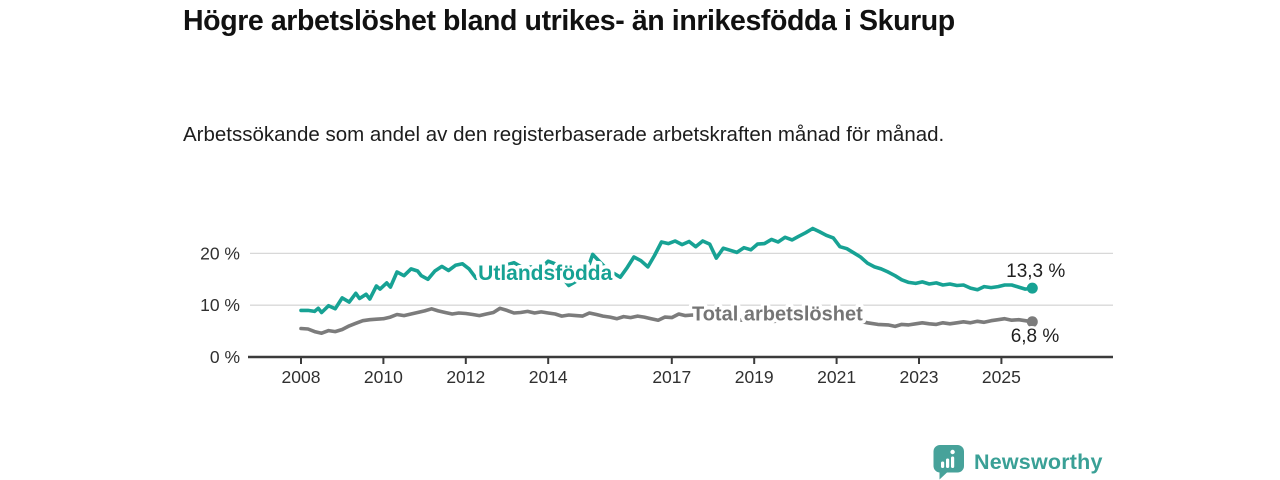  I want to click on y-tick-label: 10 %, so click(220, 305).